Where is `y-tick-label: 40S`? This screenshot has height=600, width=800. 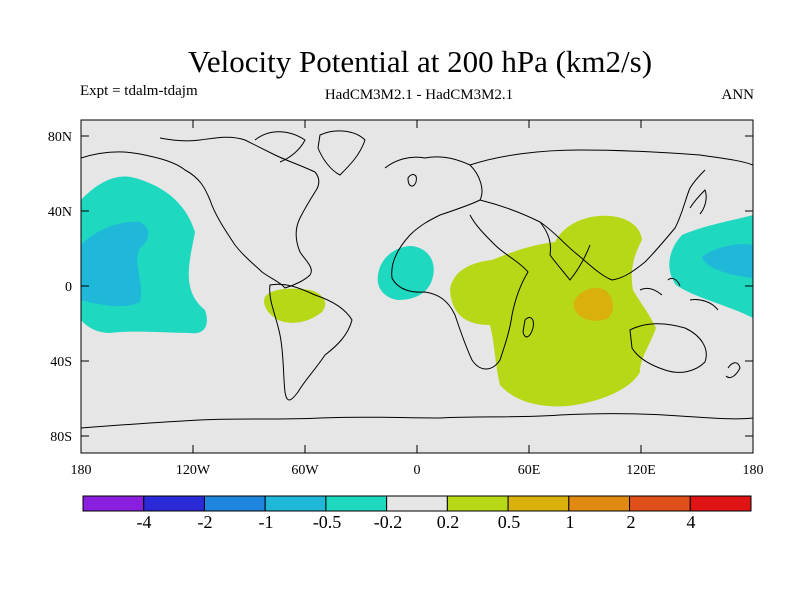
y-tick-label: 40S is located at coordinates (61, 362).